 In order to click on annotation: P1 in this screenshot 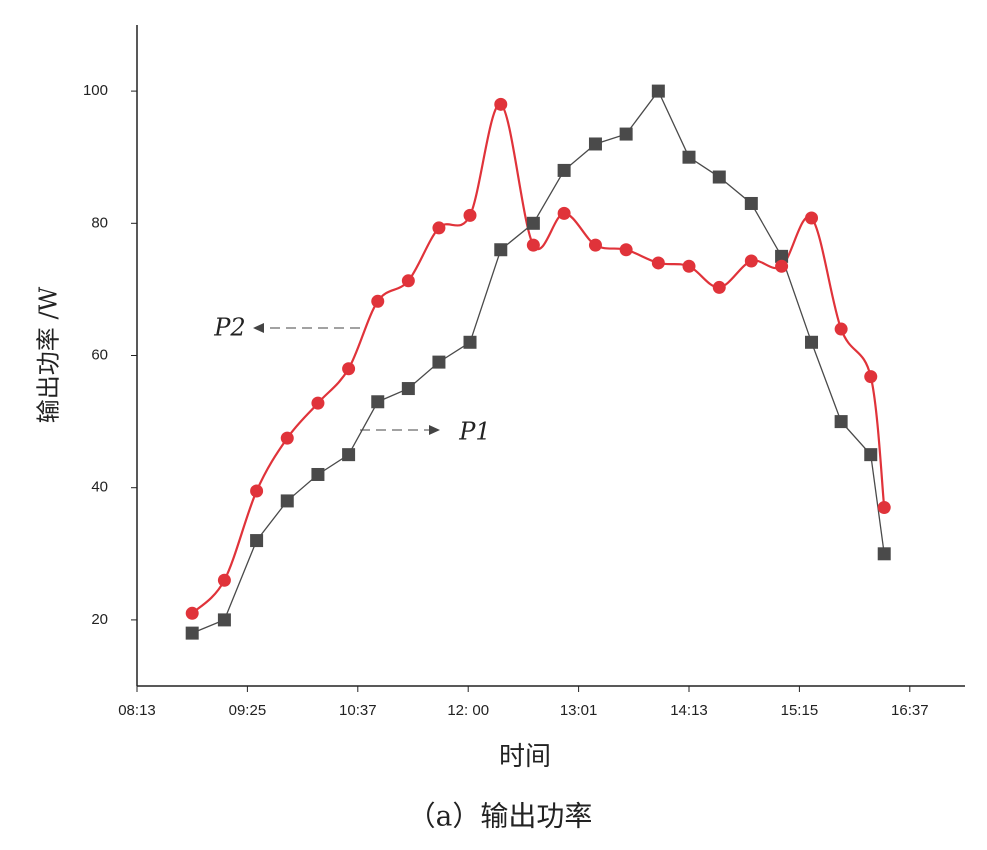, I will do `click(474, 432)`.